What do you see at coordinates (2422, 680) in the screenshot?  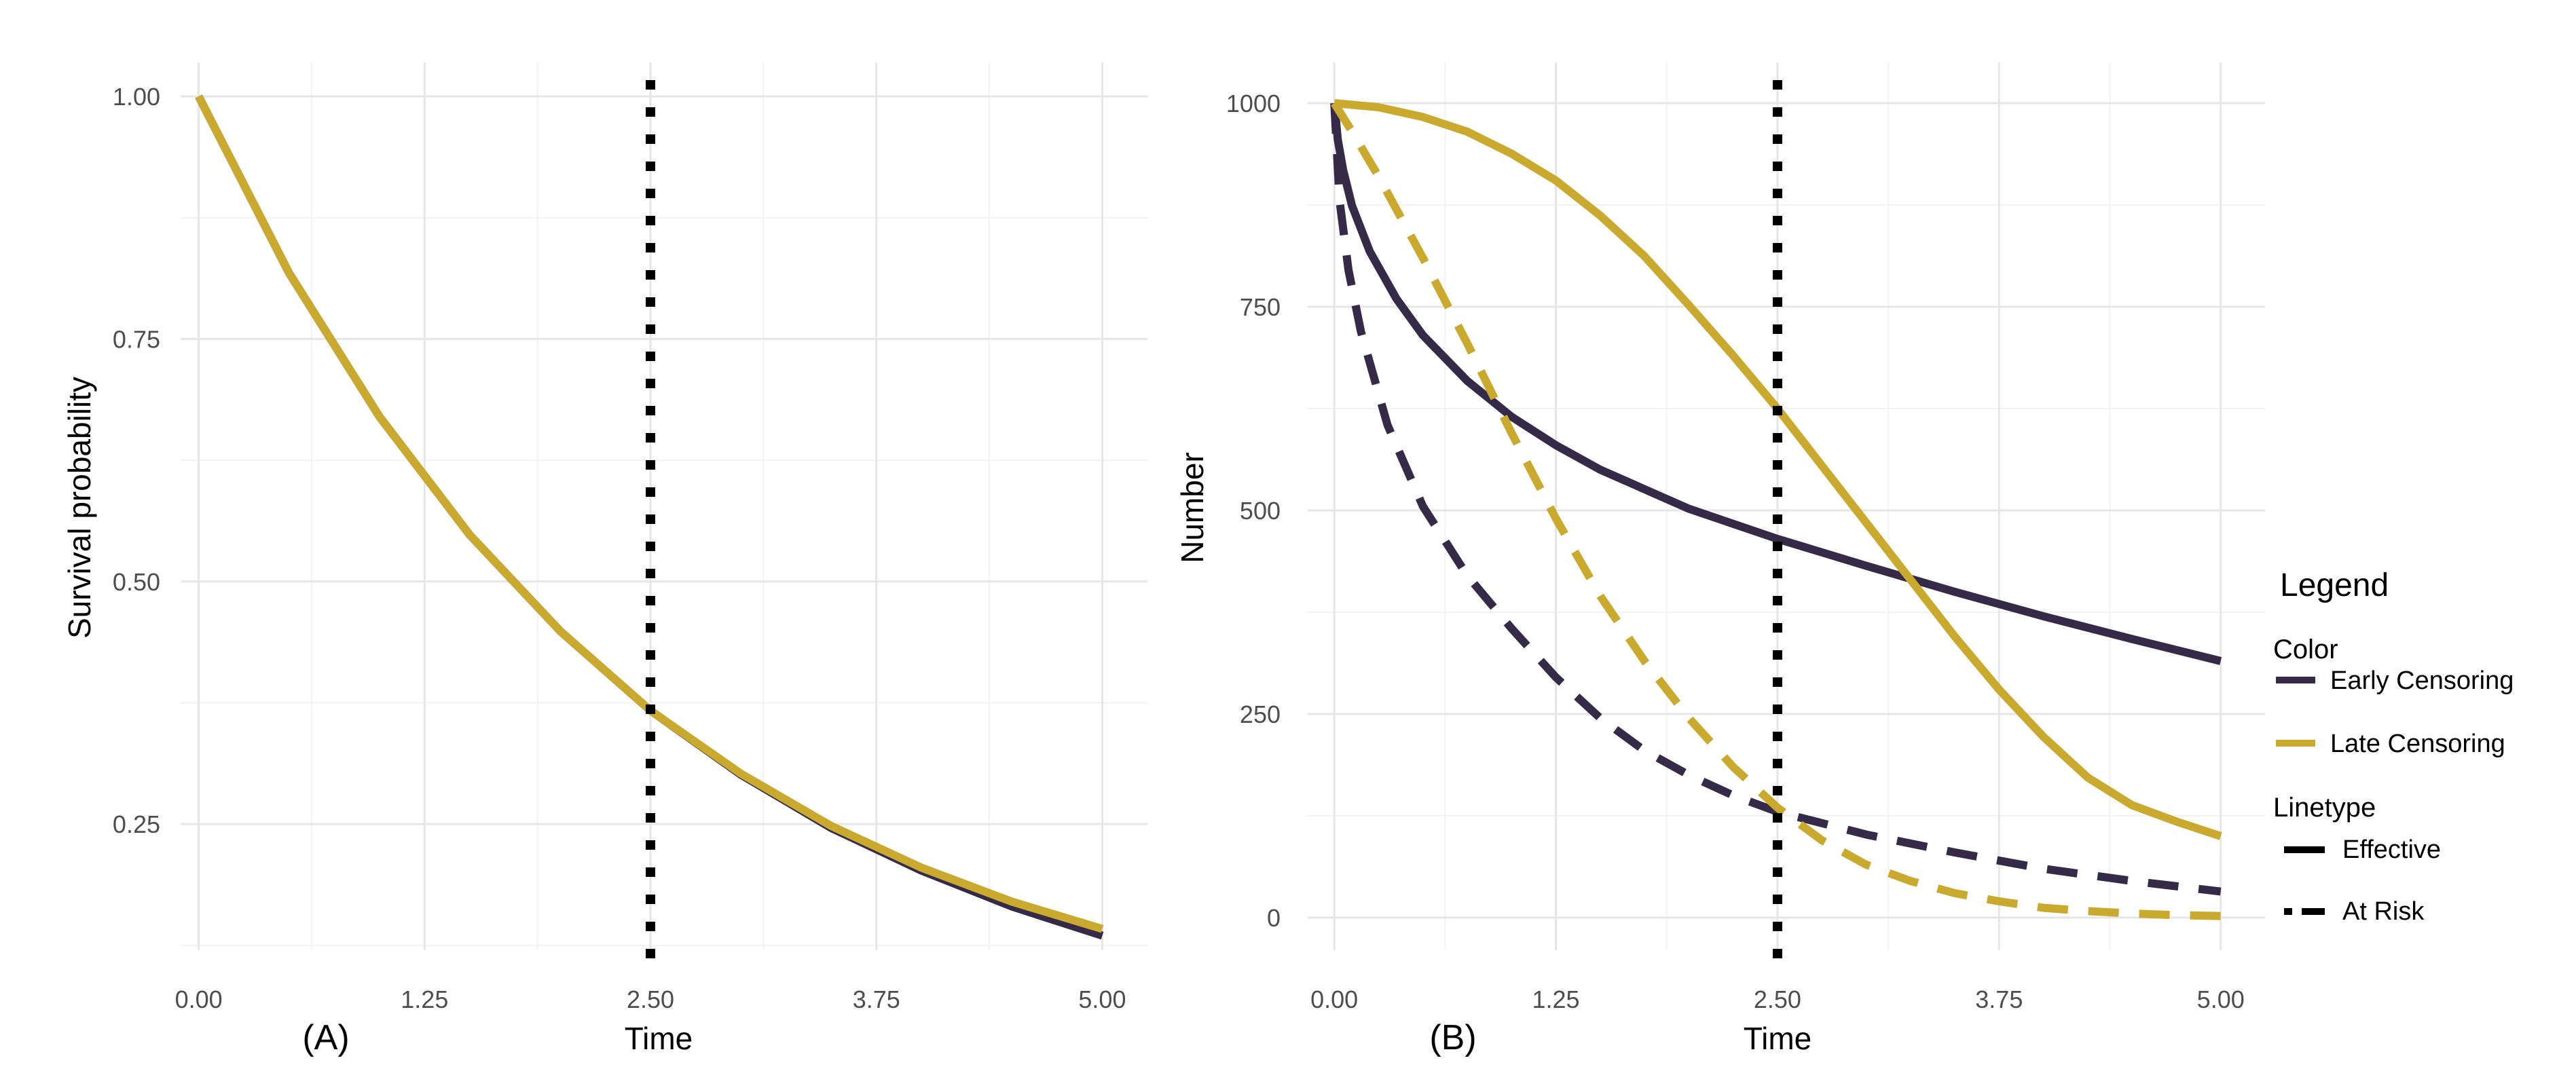 I see `legend-label-early-censoring: Early Censoring` at bounding box center [2422, 680].